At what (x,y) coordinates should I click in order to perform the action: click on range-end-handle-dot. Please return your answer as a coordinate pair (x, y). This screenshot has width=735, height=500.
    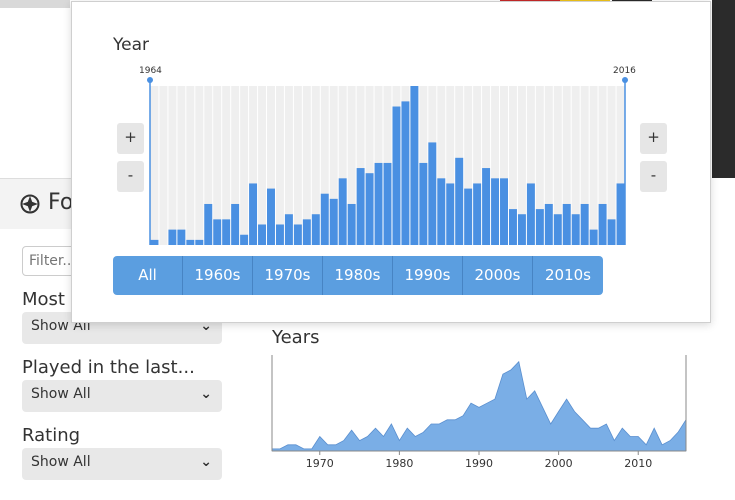
    Looking at the image, I should click on (625, 80).